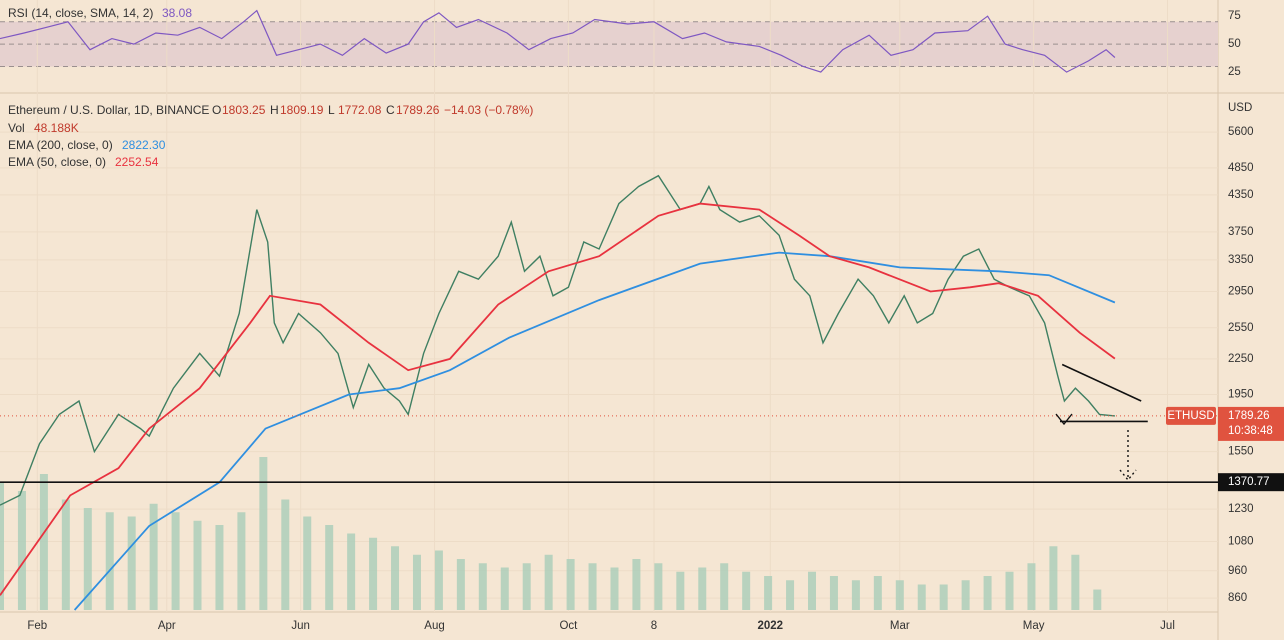 The width and height of the screenshot is (1284, 640). Describe the element at coordinates (1250, 431) in the screenshot. I see `countdown-label: 10:38:48` at that location.